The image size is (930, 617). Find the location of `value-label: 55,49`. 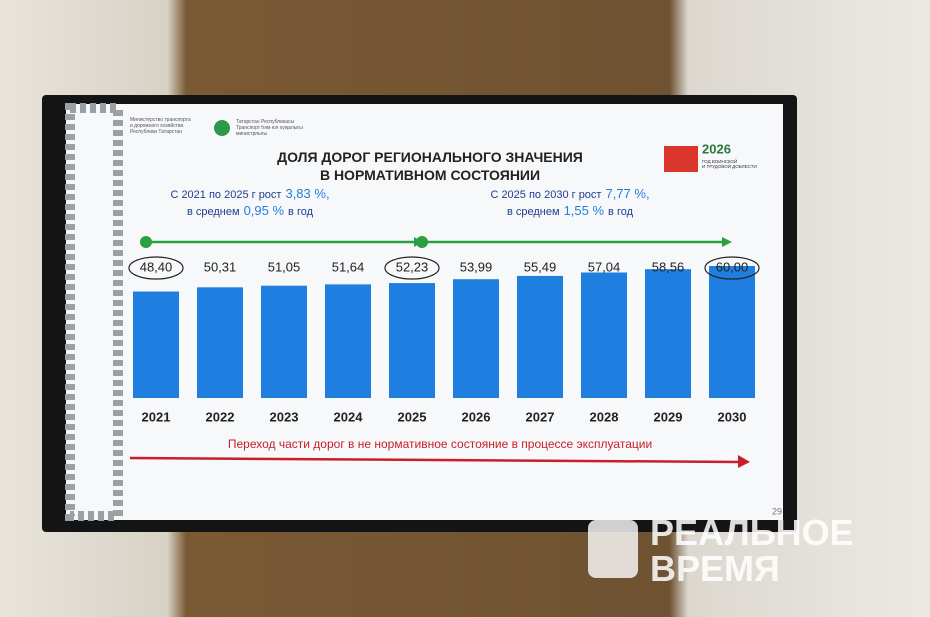

value-label: 55,49 is located at coordinates (540, 266).